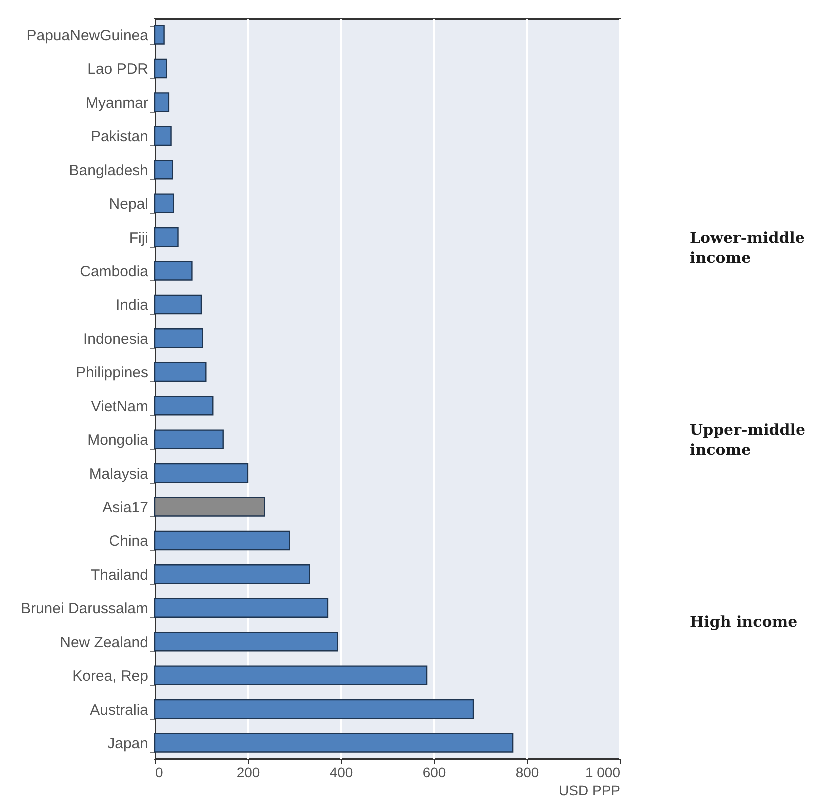 Image resolution: width=829 pixels, height=798 pixels. What do you see at coordinates (434, 772) in the screenshot?
I see `x-tick-label: 600` at bounding box center [434, 772].